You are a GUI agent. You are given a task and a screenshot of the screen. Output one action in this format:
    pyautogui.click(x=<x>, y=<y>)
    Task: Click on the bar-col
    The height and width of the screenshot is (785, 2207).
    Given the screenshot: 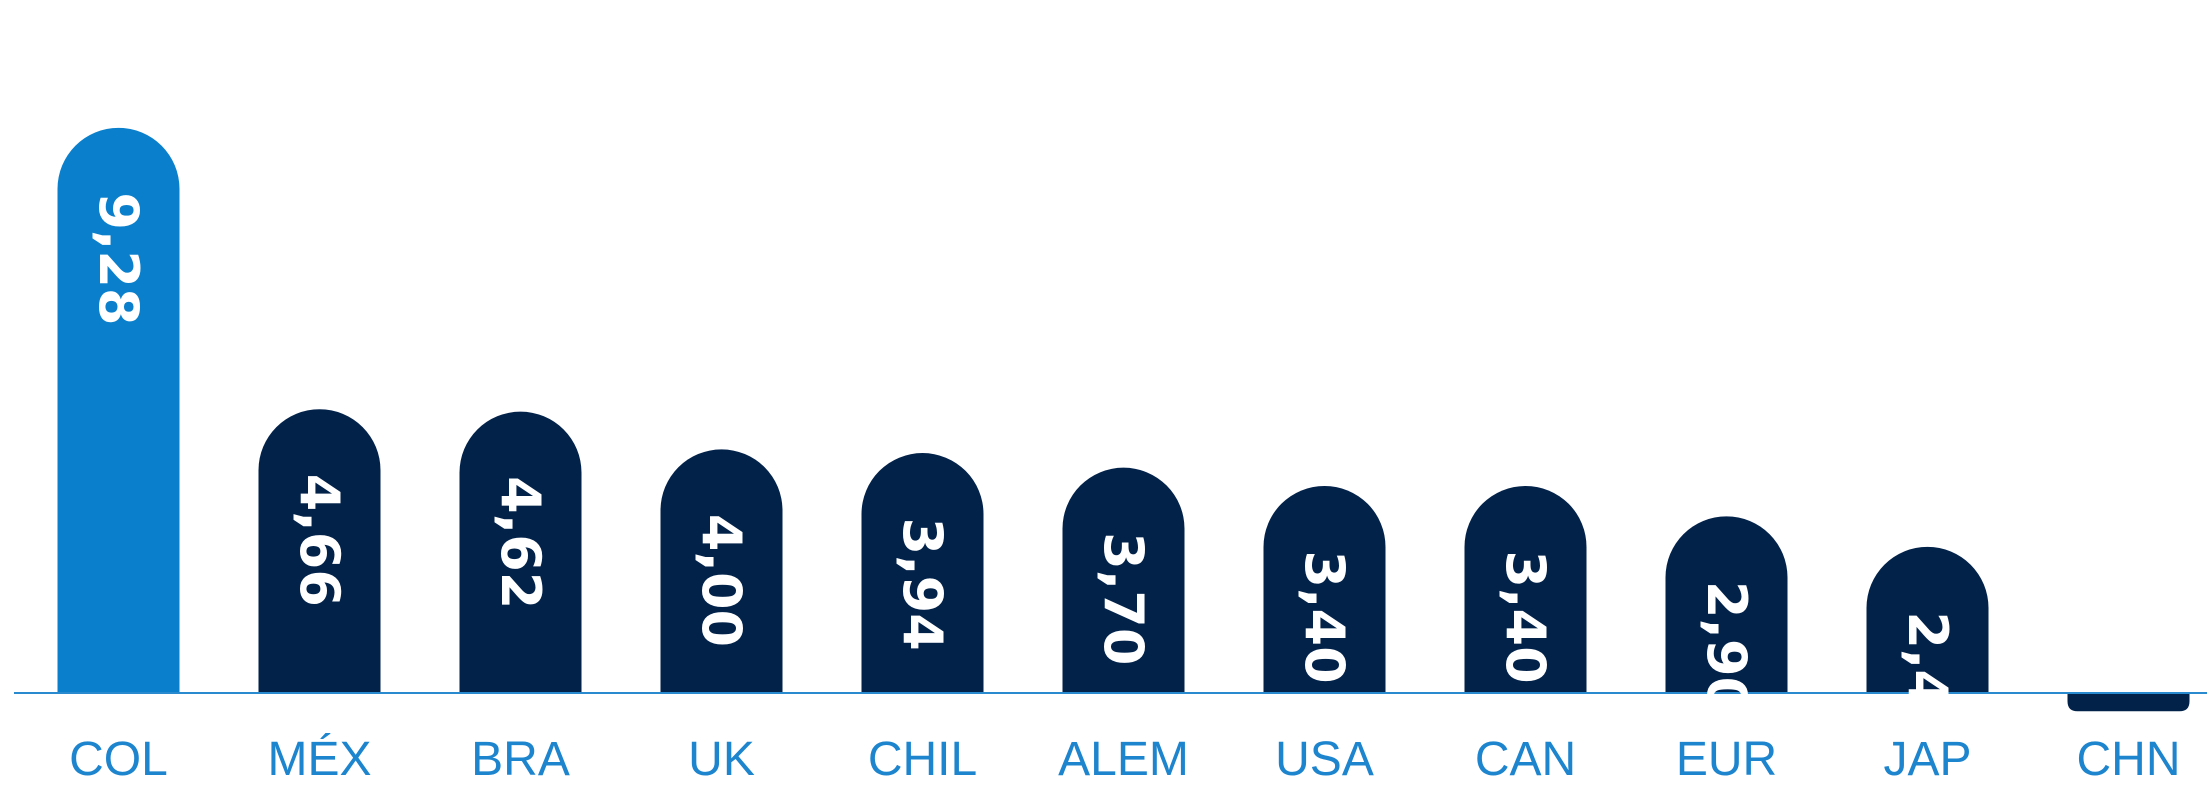 What is the action you would take?
    pyautogui.click(x=118, y=410)
    